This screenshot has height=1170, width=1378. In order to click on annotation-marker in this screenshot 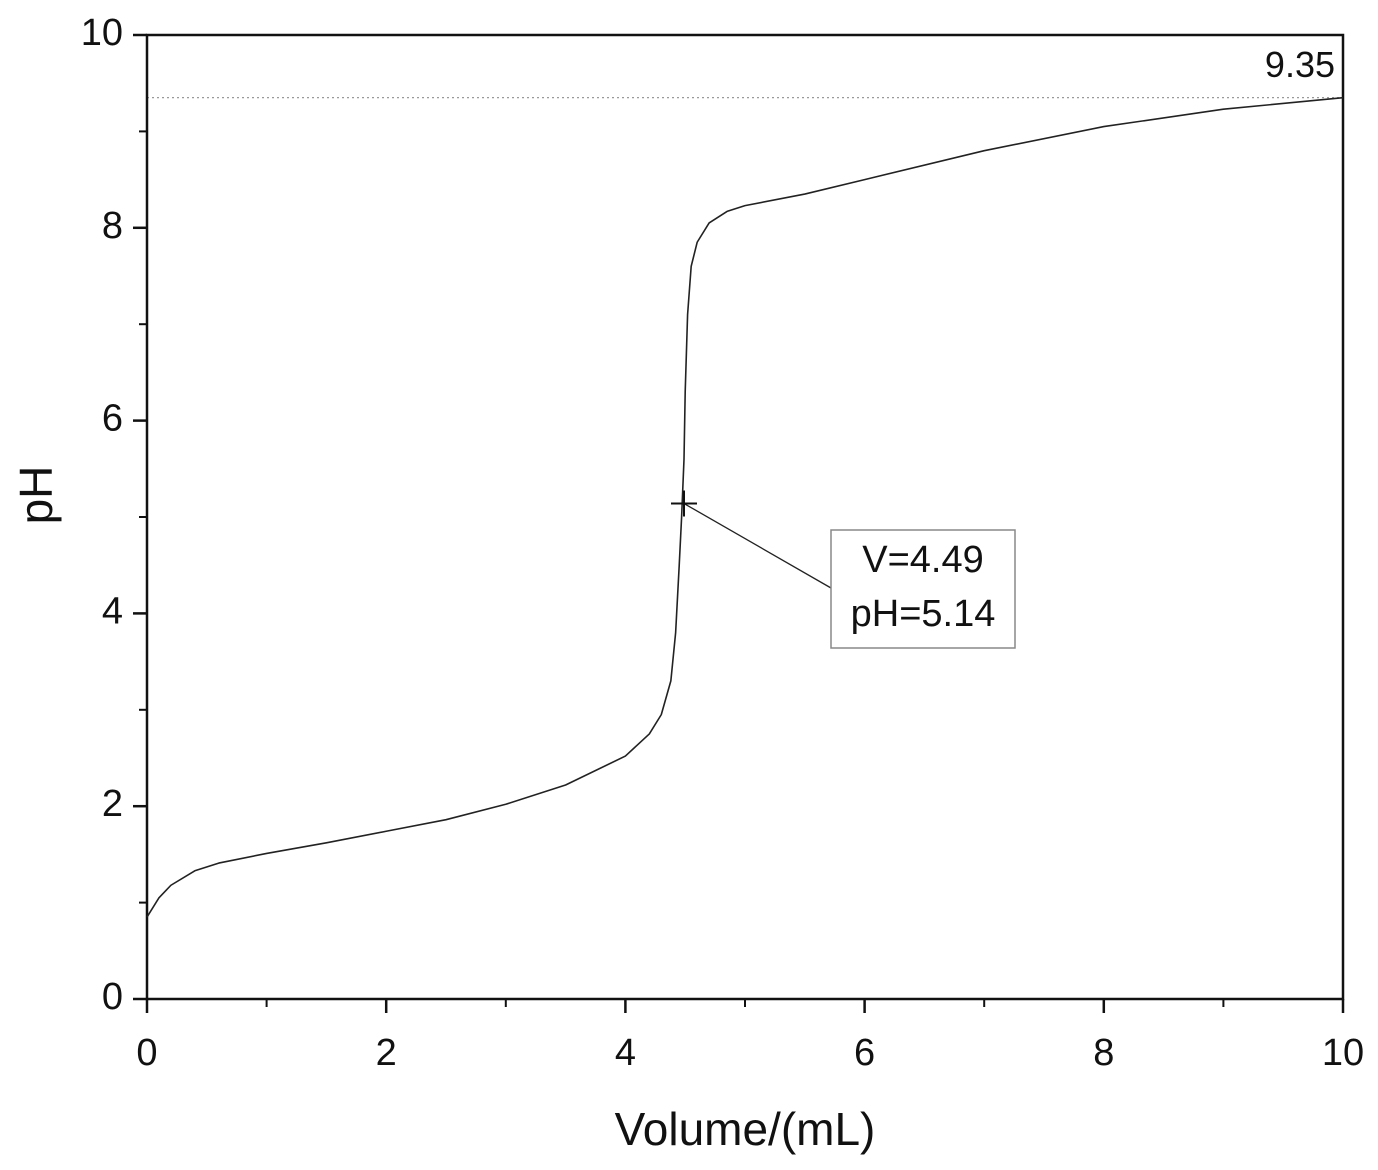, I will do `click(684, 503)`.